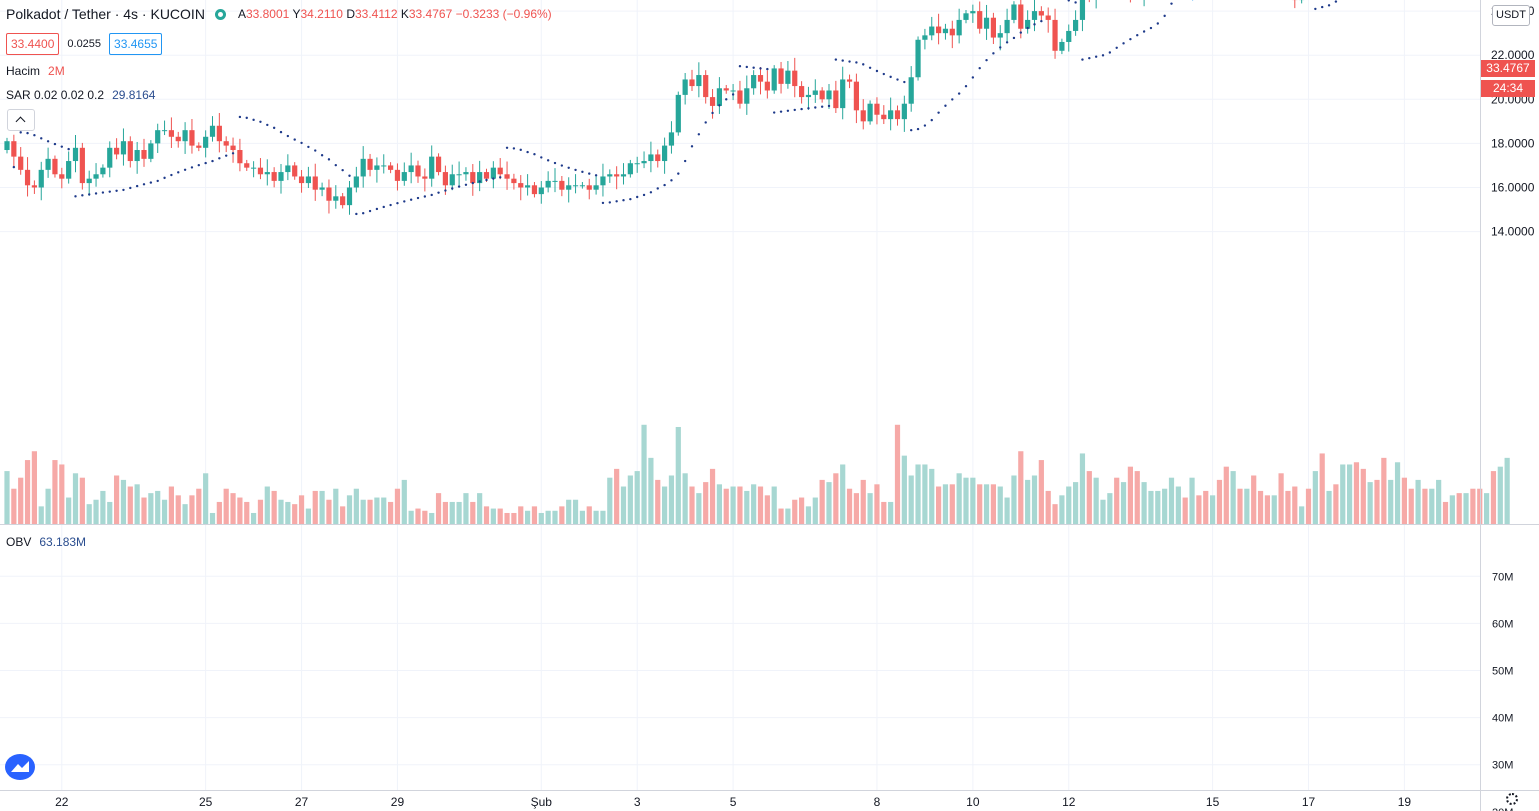 The height and width of the screenshot is (811, 1539). I want to click on obv-tick-label: 30M, so click(1502, 766).